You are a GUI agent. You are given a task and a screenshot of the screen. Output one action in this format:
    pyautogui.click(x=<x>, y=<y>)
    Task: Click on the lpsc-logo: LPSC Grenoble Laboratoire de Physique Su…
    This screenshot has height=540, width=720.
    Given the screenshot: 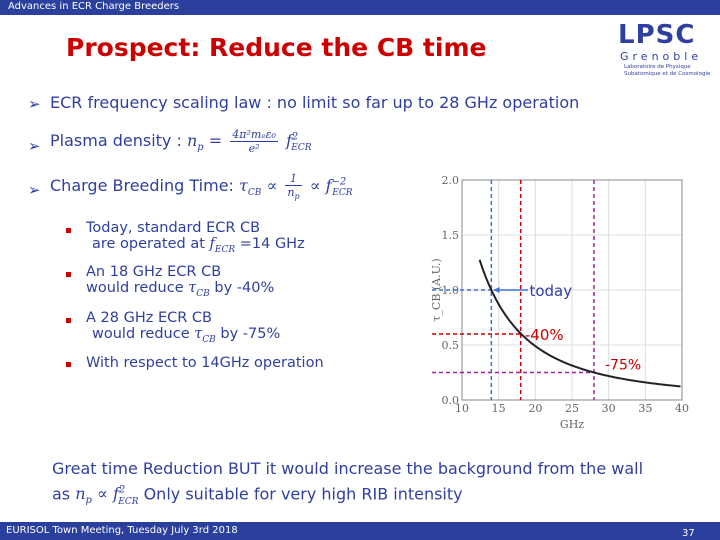 What is the action you would take?
    pyautogui.click(x=662, y=50)
    